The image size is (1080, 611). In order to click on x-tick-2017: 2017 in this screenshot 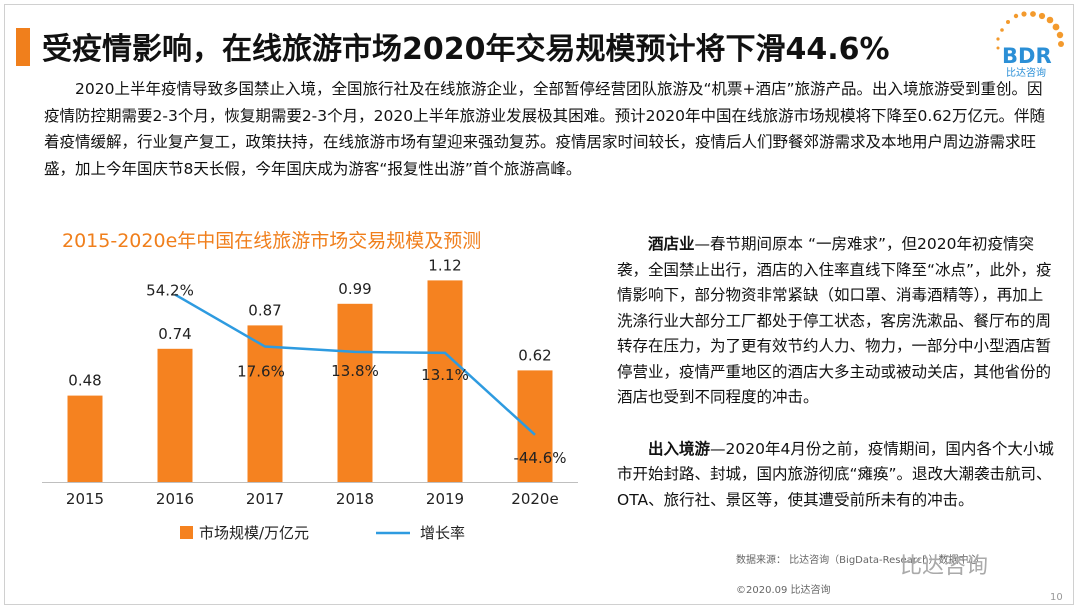, I will do `click(265, 499)`.